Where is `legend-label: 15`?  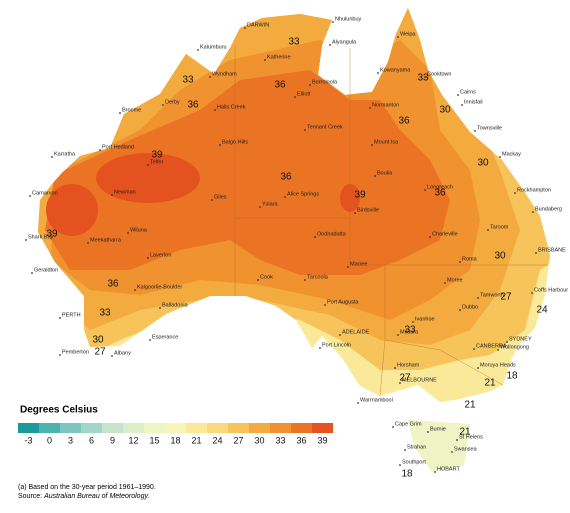 legend-label: 15 is located at coordinates (154, 440).